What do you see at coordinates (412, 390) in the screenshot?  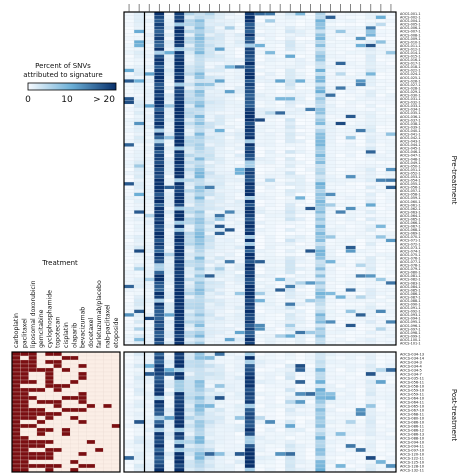 I see `row-label: AOCS-059-10` at bounding box center [412, 390].